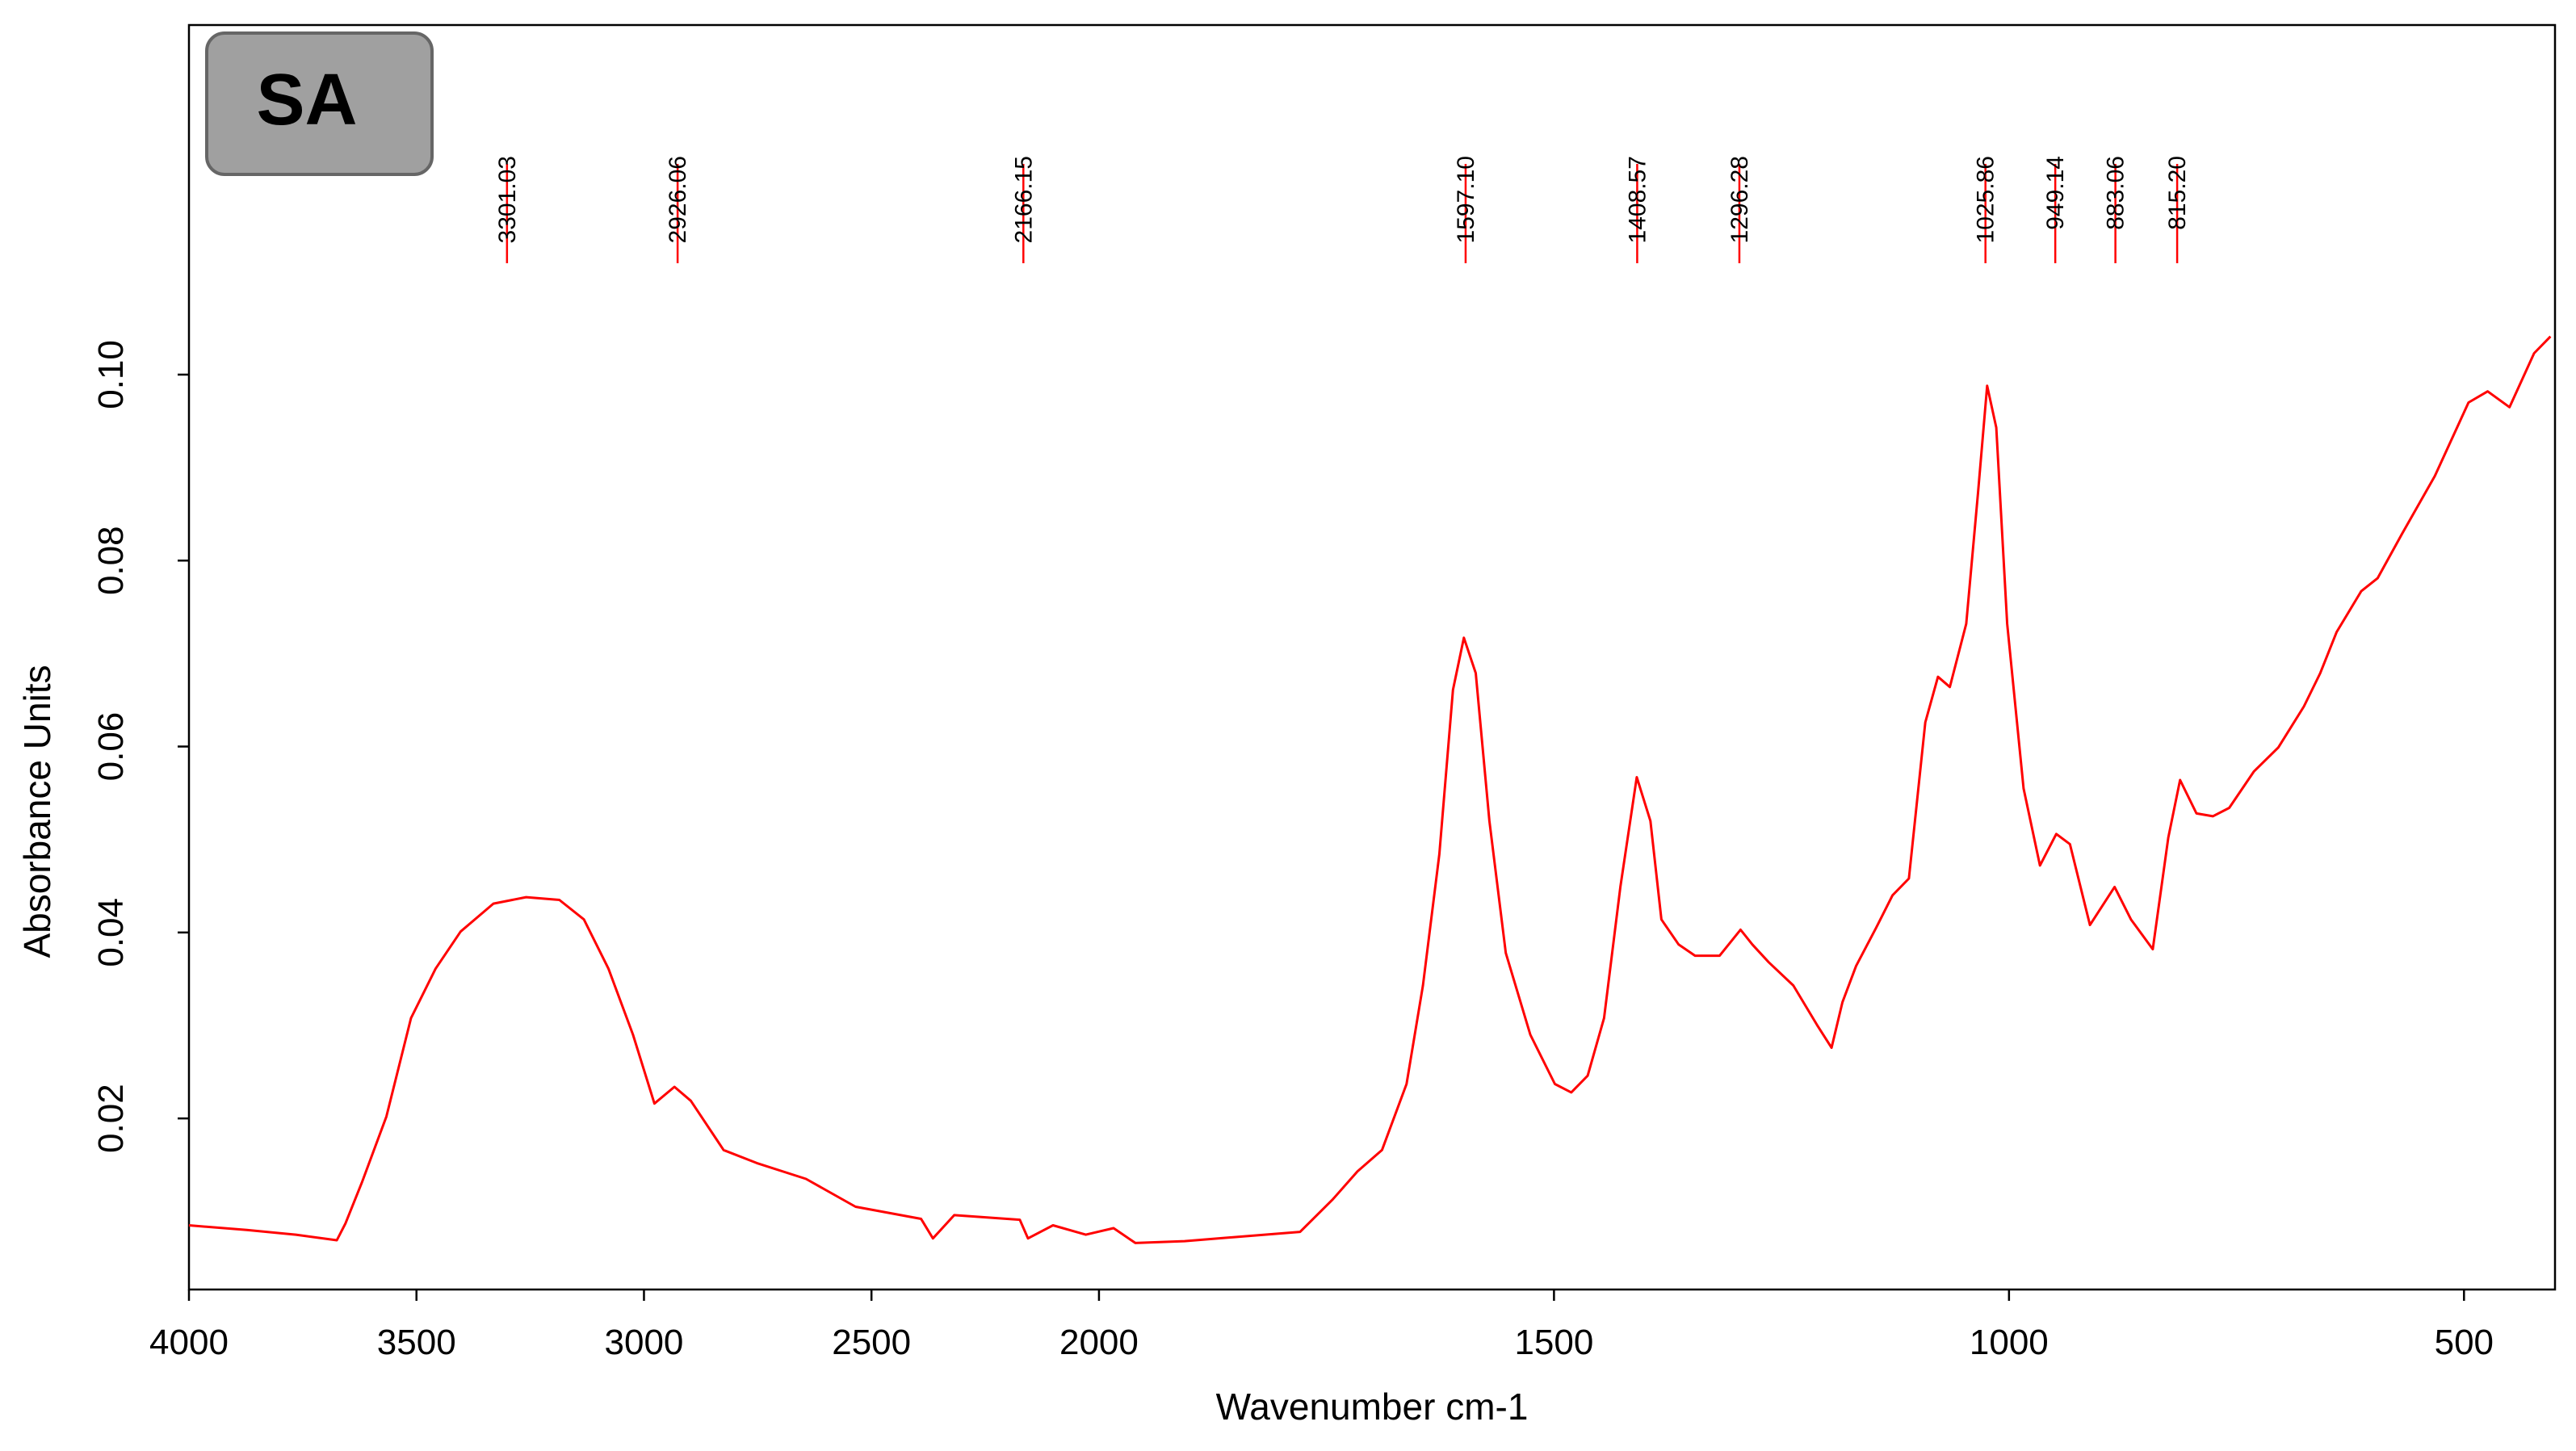 This screenshot has height=1451, width=2576. I want to click on peak-label: 1597.10, so click(1466, 199).